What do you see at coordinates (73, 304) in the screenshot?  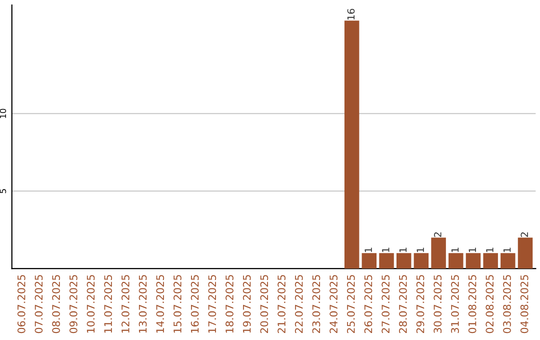 I see `x-tick-label: 09.07.2025` at bounding box center [73, 304].